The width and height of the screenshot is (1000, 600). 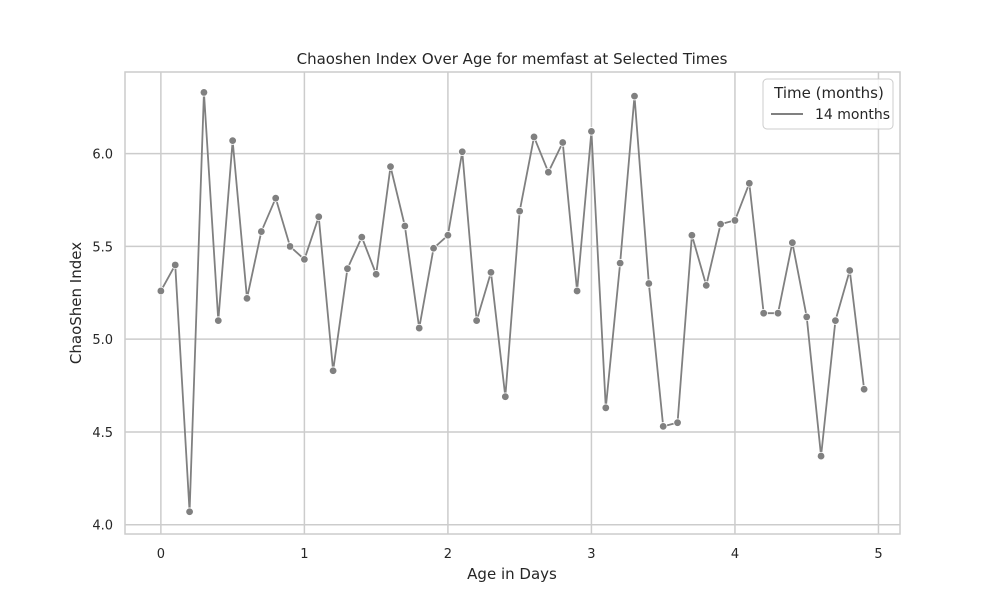 What do you see at coordinates (102, 433) in the screenshot?
I see `y-tick-label: 4.5` at bounding box center [102, 433].